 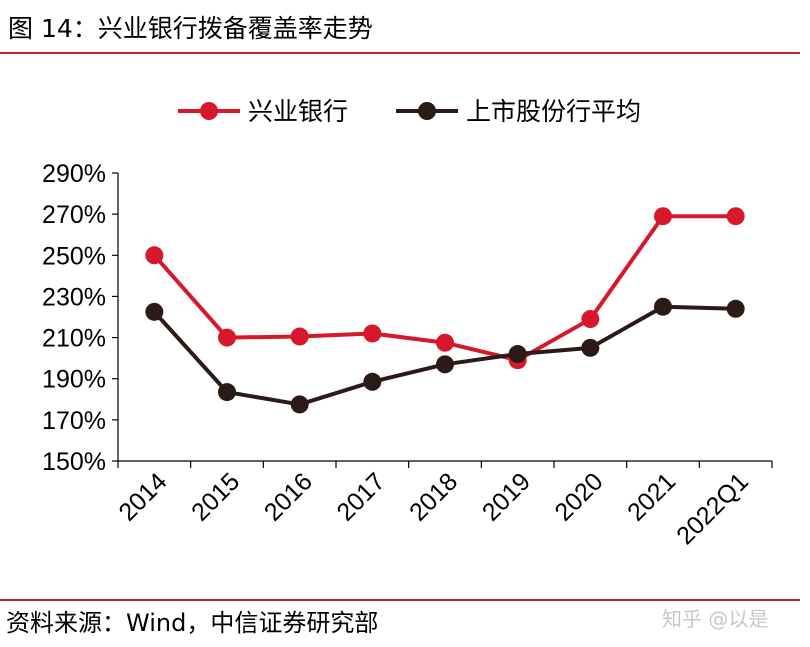 What do you see at coordinates (74, 174) in the screenshot?
I see `y-tick-label: 290%` at bounding box center [74, 174].